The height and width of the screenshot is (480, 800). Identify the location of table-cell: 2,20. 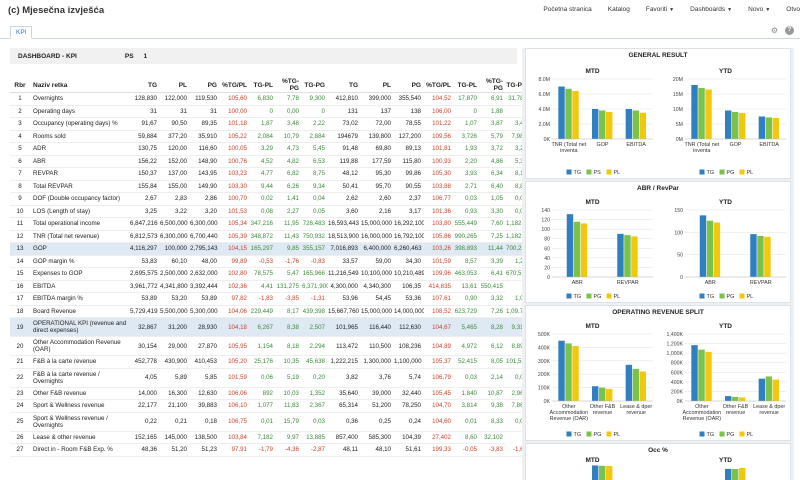
(467, 161).